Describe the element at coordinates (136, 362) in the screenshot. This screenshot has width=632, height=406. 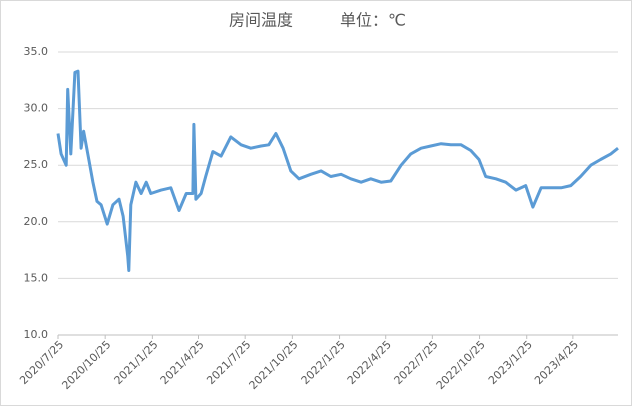
I see `x-tick-label: 2021/1/25` at that location.